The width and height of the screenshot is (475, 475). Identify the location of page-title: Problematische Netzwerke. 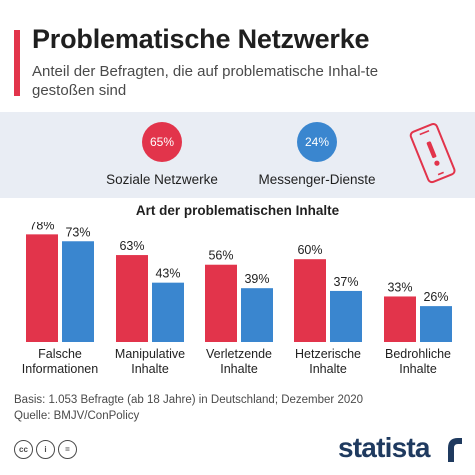
(201, 39).